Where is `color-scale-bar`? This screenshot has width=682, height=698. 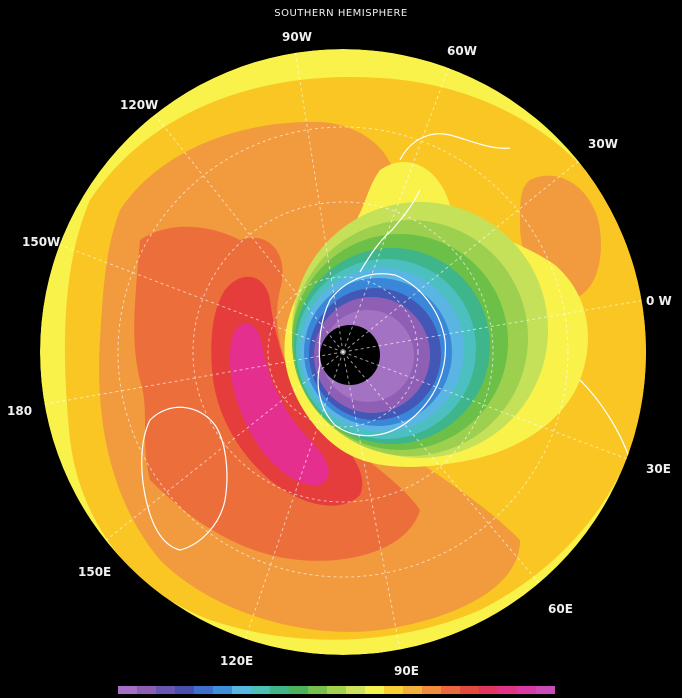 color-scale-bar is located at coordinates (336, 690).